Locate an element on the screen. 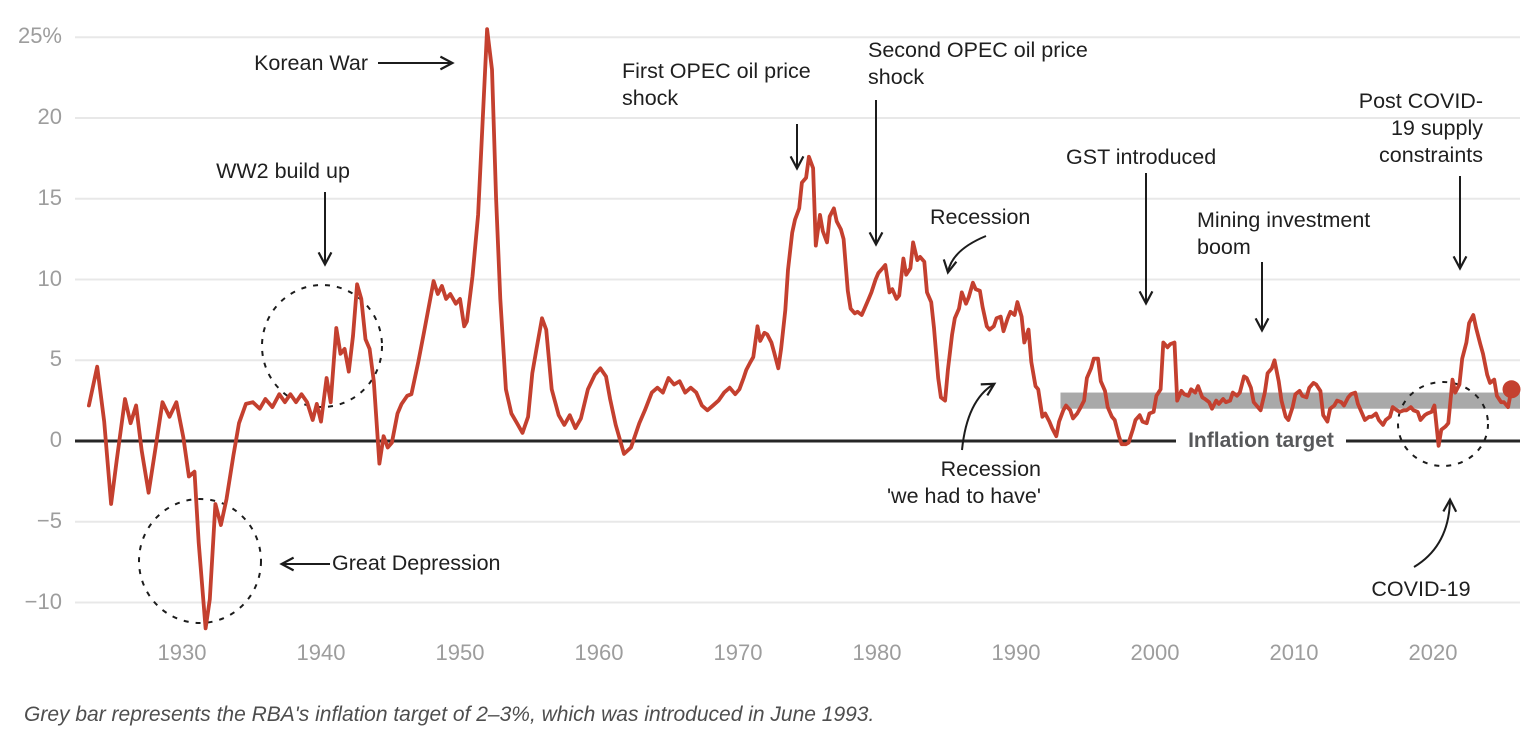 This screenshot has width=1536, height=744. annotation-ww2-build-up: WW2 build up is located at coordinates (283, 171).